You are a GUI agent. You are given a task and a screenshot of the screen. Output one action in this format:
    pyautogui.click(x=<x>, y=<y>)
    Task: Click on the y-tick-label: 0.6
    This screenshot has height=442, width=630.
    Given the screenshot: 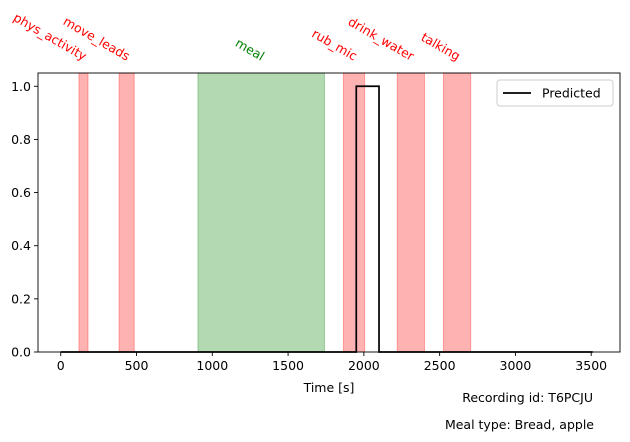 What is the action you would take?
    pyautogui.click(x=21, y=192)
    